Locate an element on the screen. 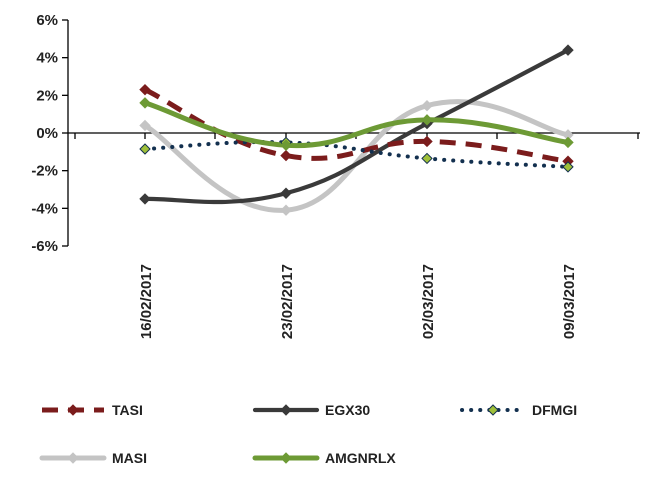 The width and height of the screenshot is (662, 486). legend-entry-dfmgi: DFMGI is located at coordinates (518, 410).